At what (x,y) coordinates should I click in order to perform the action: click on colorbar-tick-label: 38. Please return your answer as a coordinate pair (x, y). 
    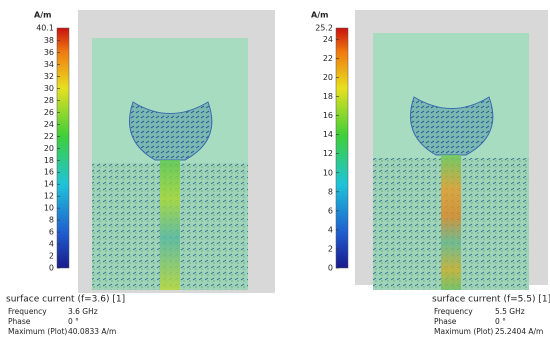
    Looking at the image, I should click on (49, 40).